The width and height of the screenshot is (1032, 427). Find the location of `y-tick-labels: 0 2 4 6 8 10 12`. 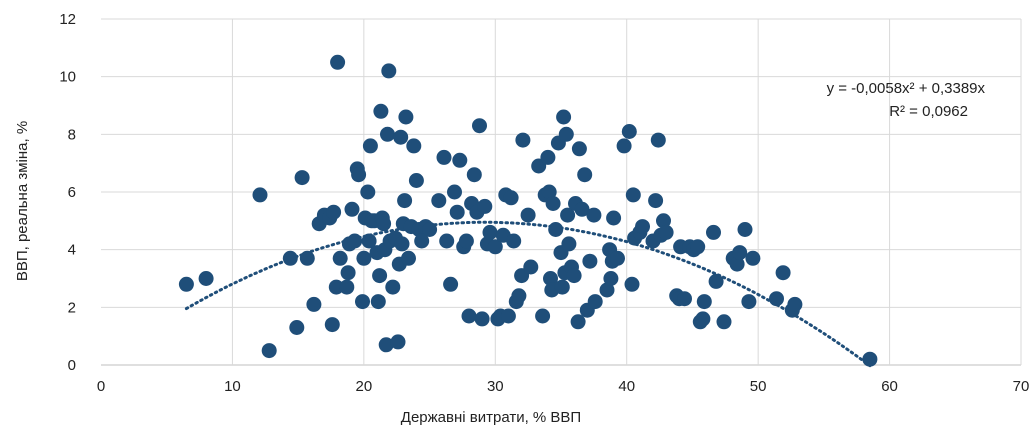

y-tick-labels: 0 2 4 6 8 10 12 is located at coordinates (67, 192).